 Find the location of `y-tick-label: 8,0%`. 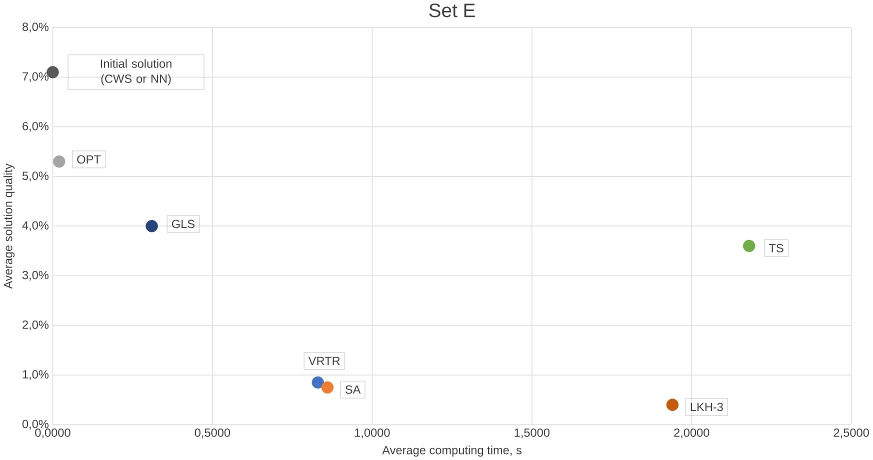

y-tick-label: 8,0% is located at coordinates (35, 27).